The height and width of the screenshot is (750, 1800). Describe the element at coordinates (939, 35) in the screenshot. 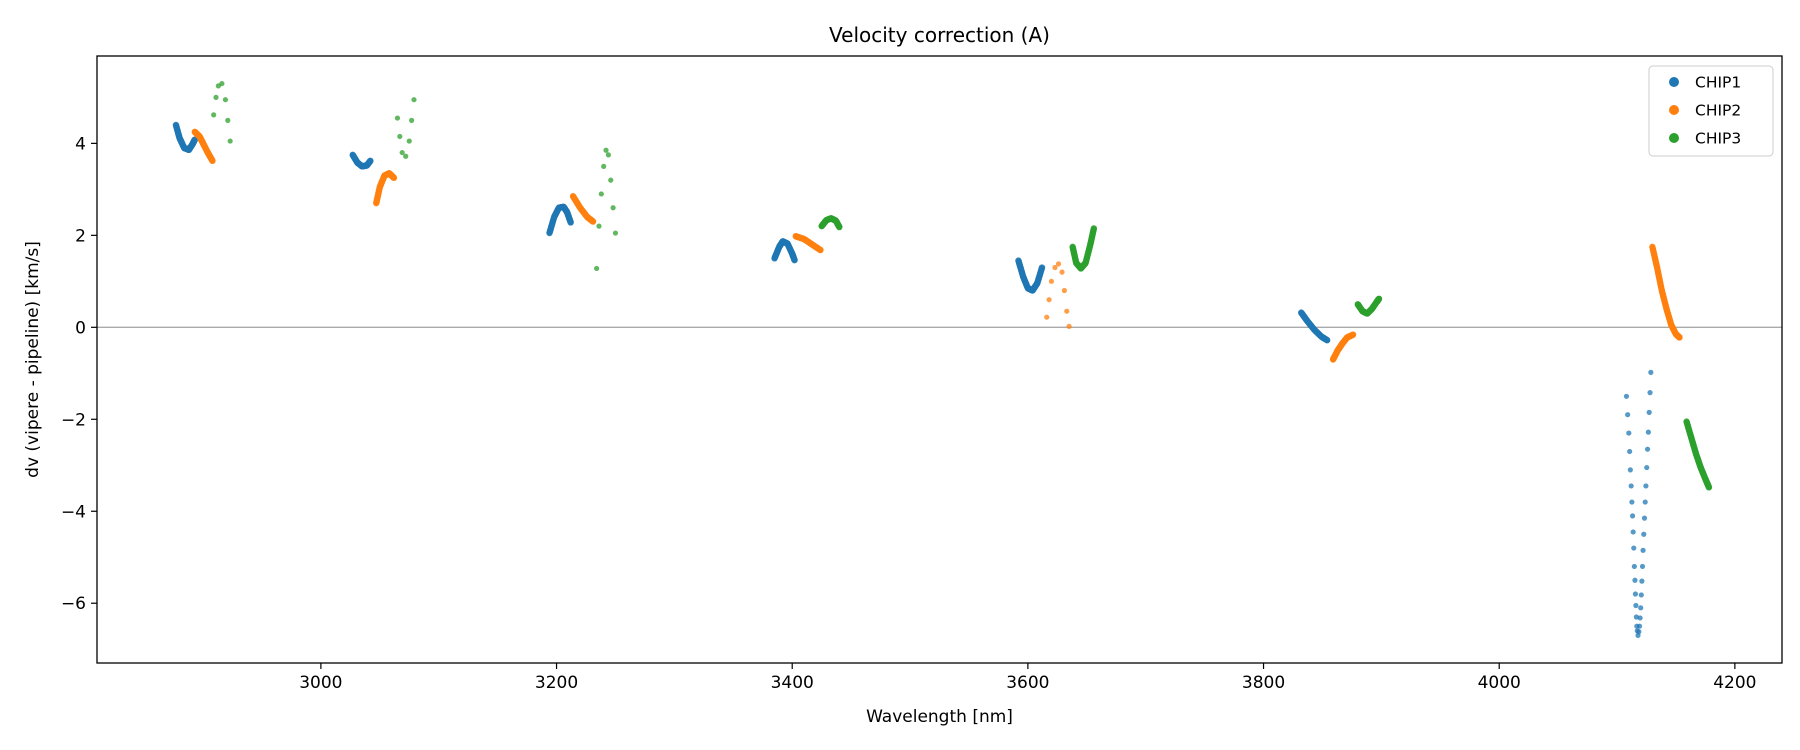

I see `chart-title: Velocity correction (A)` at that location.